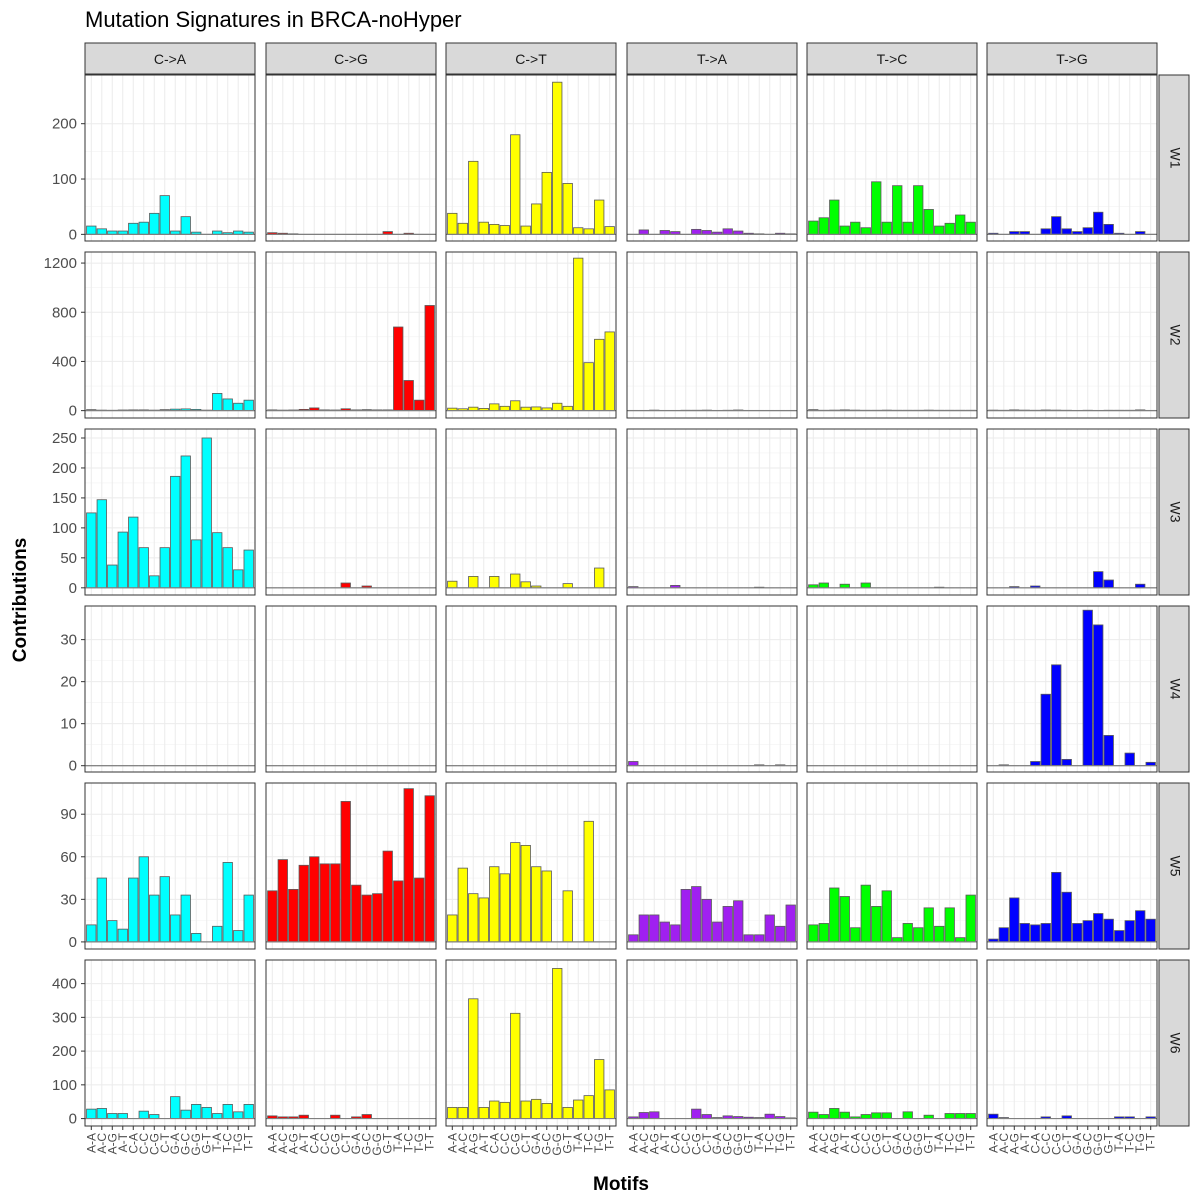 The height and width of the screenshot is (1200, 1200). I want to click on y-tick-label-w3: 0, so click(73, 588).